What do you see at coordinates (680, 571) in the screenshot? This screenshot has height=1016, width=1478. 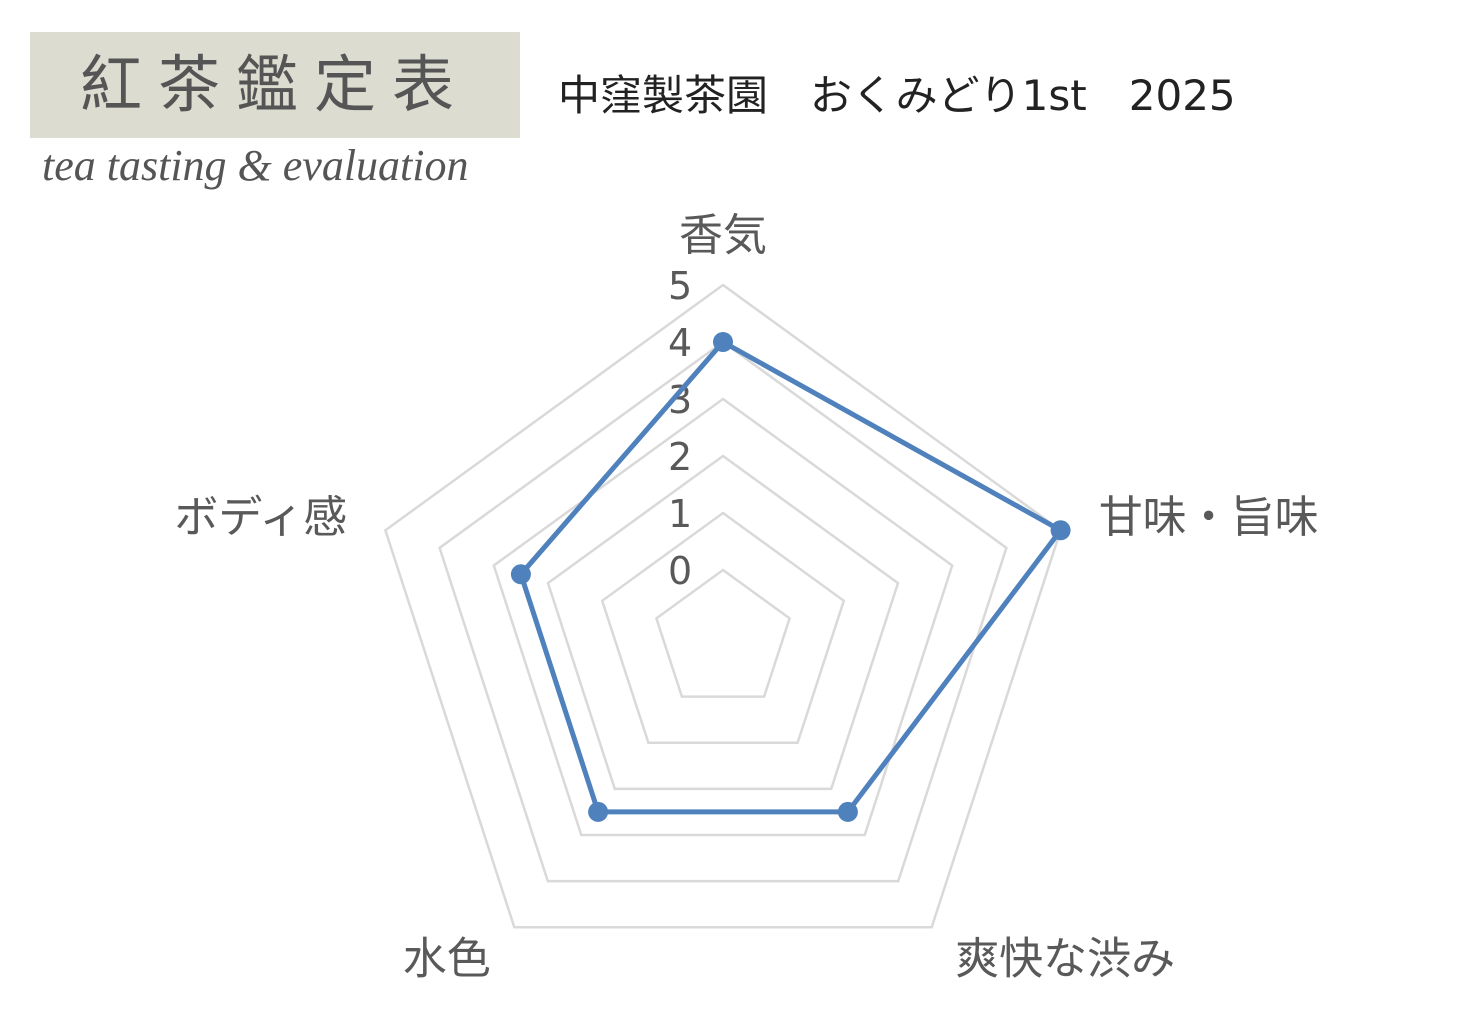 I see `tick-label-0: 0` at bounding box center [680, 571].